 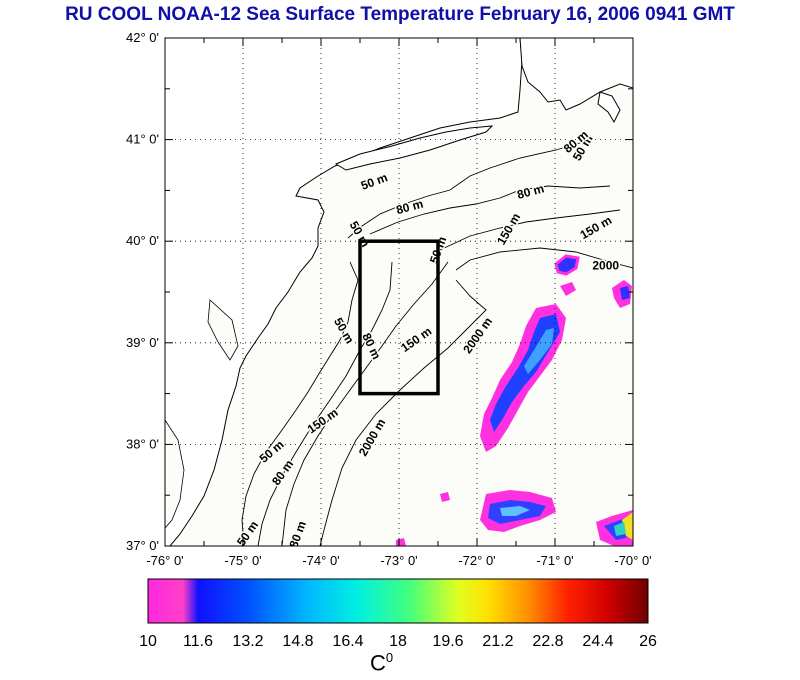 What do you see at coordinates (142, 545) in the screenshot?
I see `lat-tick-label: 37° 0'` at bounding box center [142, 545].